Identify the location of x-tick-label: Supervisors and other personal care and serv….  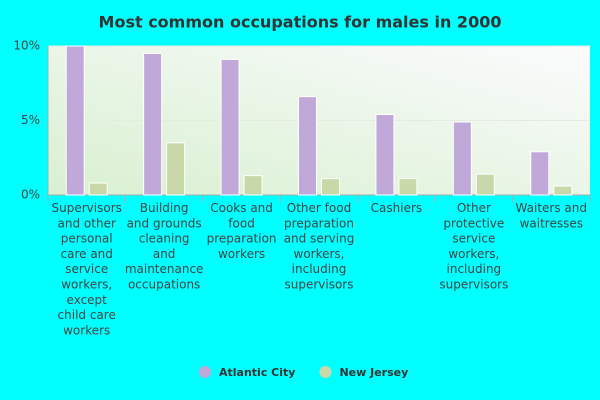
(87, 269).